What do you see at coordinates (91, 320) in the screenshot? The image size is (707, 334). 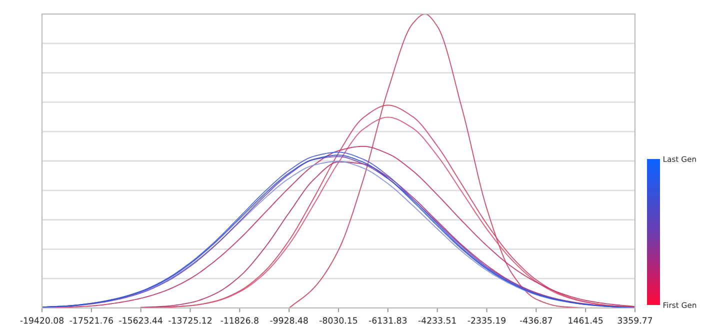 I see `x-tick-label: -17521.76` at bounding box center [91, 320].